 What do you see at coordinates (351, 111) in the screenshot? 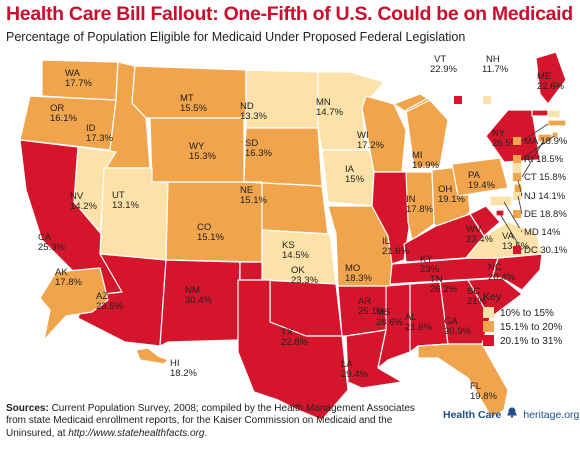
I see `state-mn` at bounding box center [351, 111].